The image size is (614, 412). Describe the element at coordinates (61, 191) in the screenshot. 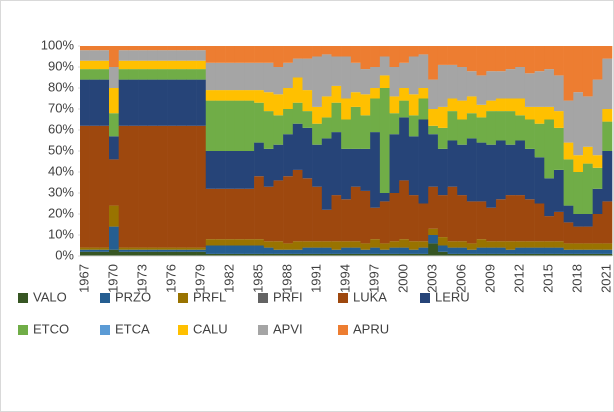

I see `y-tick-label: 30%` at that location.